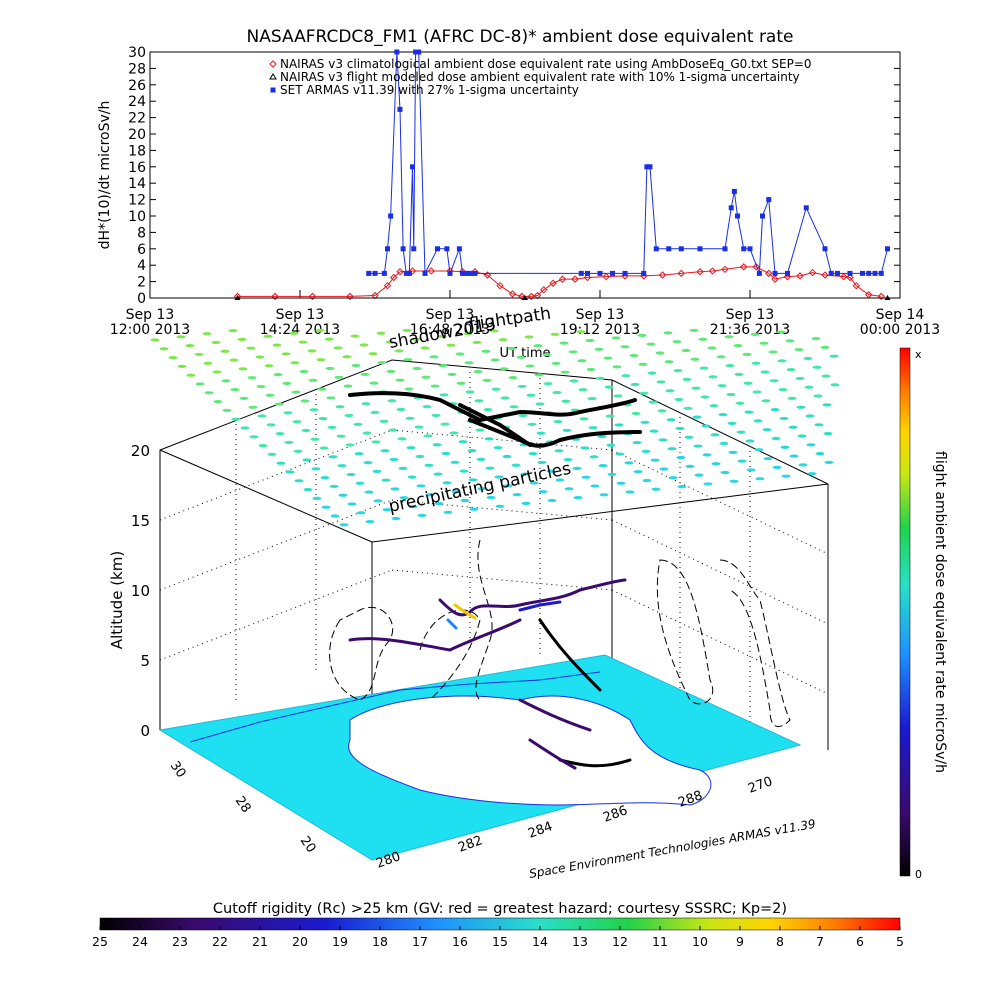 The height and width of the screenshot is (1000, 1000). What do you see at coordinates (260, 941) in the screenshot?
I see `rc-tick-label: 21` at bounding box center [260, 941].